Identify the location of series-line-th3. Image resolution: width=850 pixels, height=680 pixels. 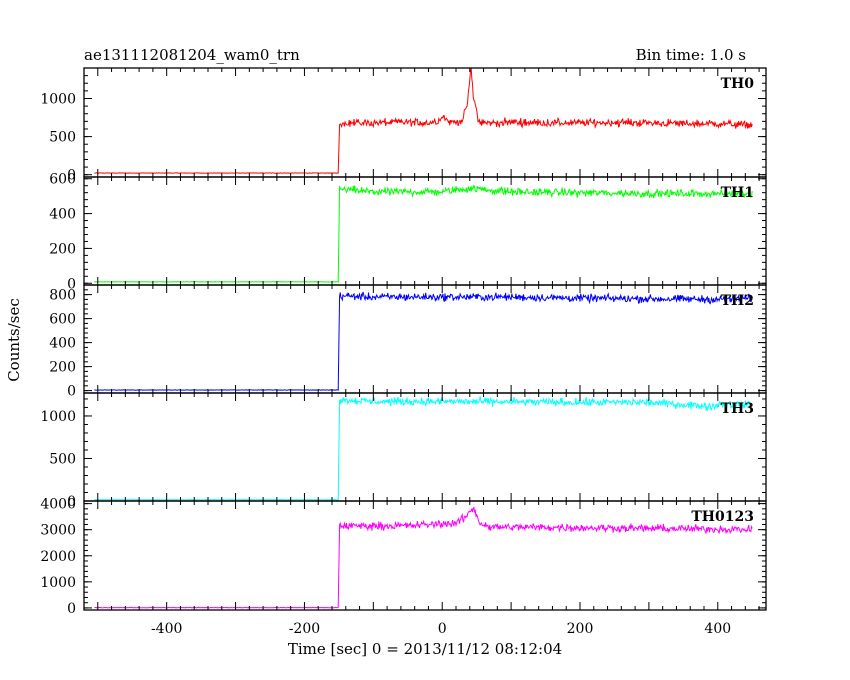
(423, 448).